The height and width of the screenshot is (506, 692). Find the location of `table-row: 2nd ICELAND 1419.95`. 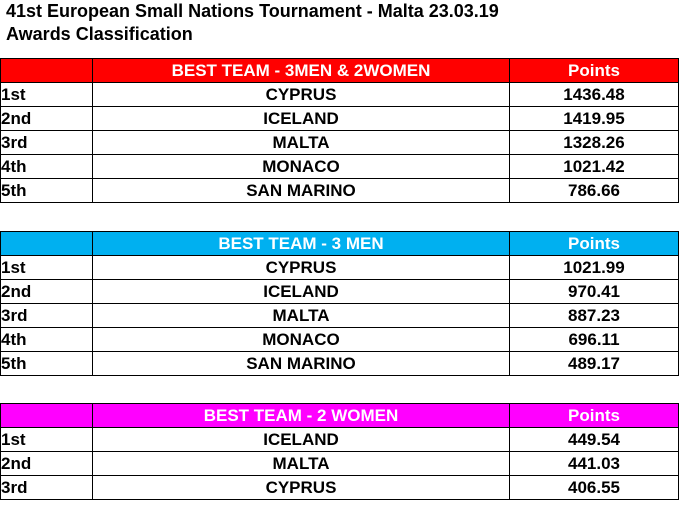

table-row: 2nd ICELAND 1419.95 is located at coordinates (339, 118).